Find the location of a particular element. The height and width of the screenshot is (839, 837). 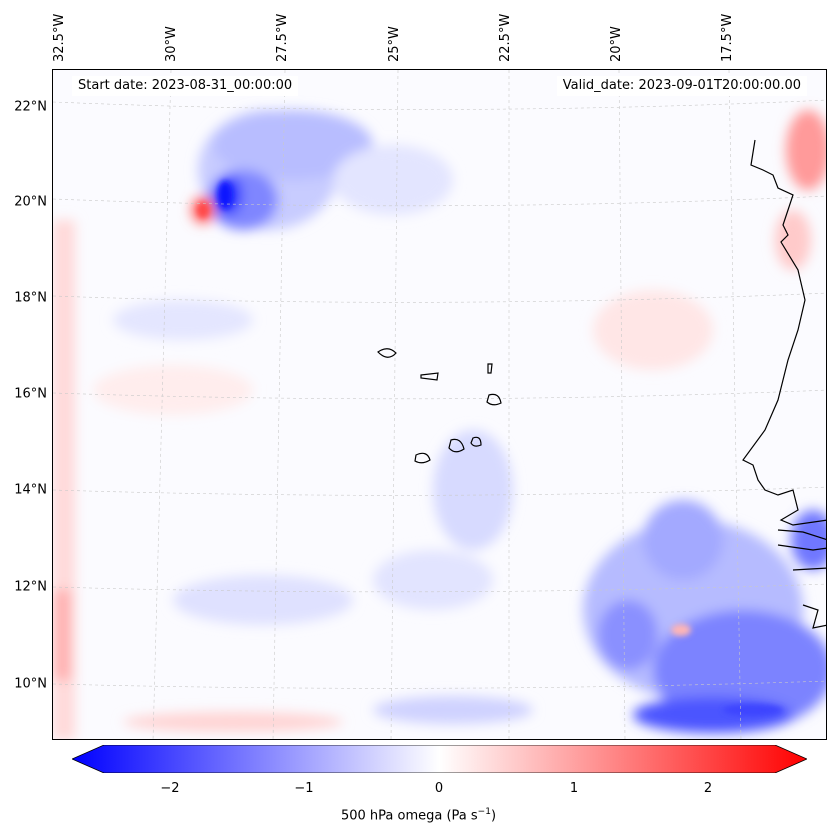

lon-label: 17.5°W is located at coordinates (727, 37).